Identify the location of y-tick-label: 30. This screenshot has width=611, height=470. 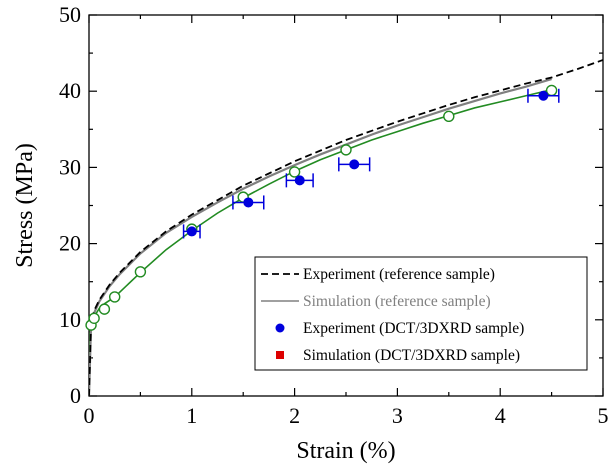
(70, 166).